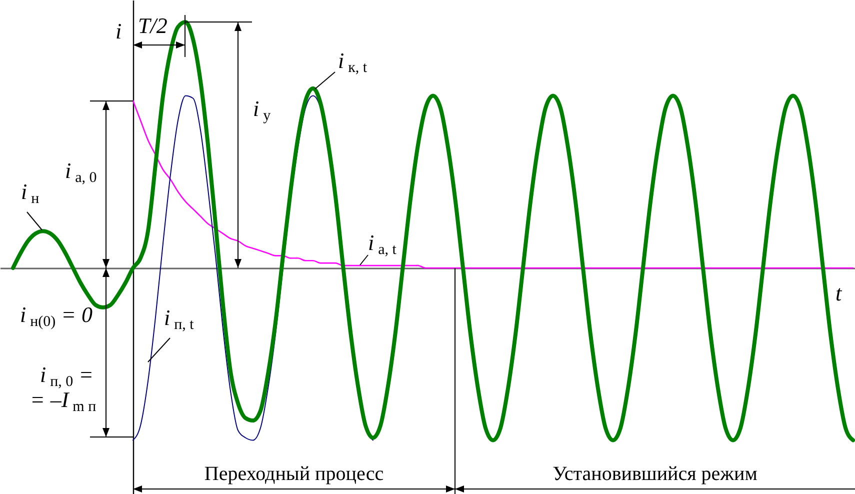 The height and width of the screenshot is (494, 855). I want to click on annotation: T/2, so click(153, 25).